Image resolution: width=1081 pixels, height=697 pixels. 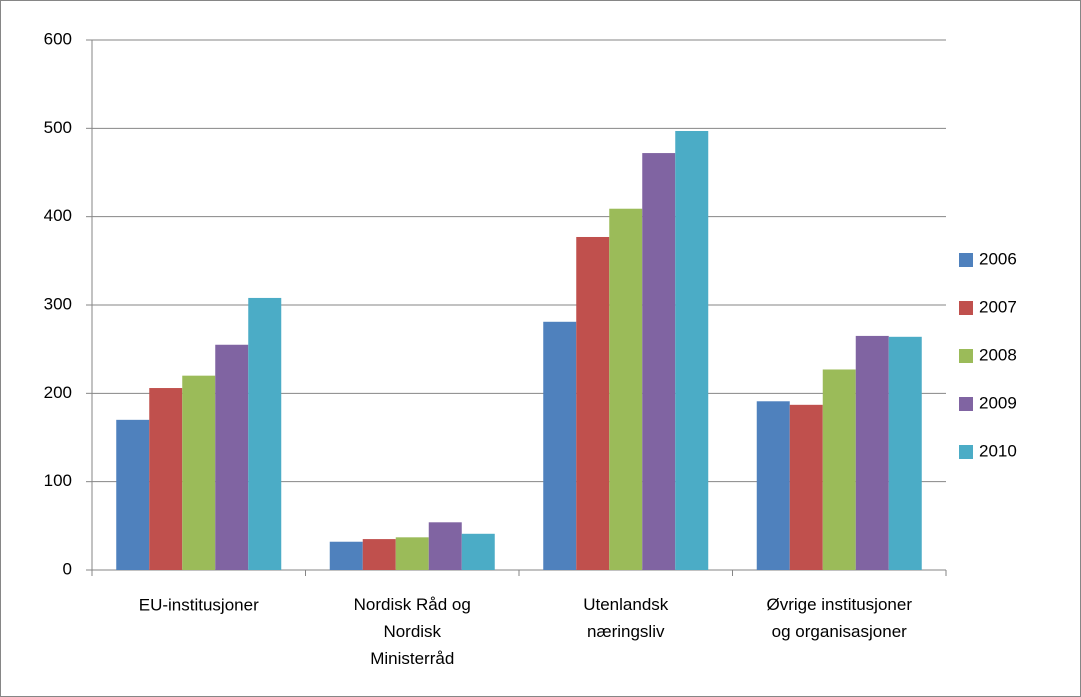 What do you see at coordinates (412, 631) in the screenshot?
I see `x-tick-label: Nordisk Råd og Nordisk Ministerråd` at bounding box center [412, 631].